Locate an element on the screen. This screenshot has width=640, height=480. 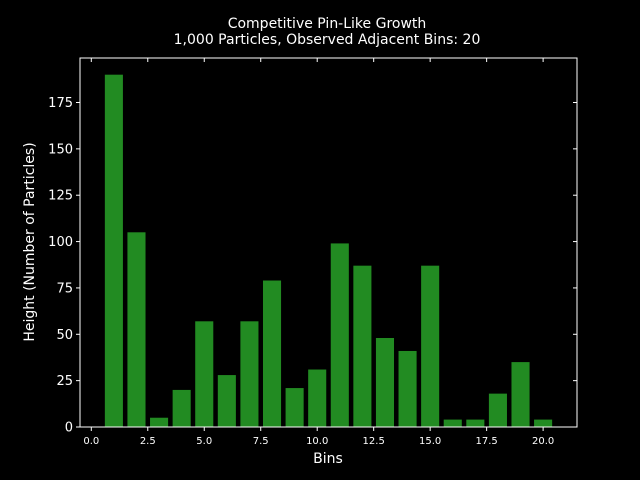
y-tick-label: 150 is located at coordinates (60, 149).